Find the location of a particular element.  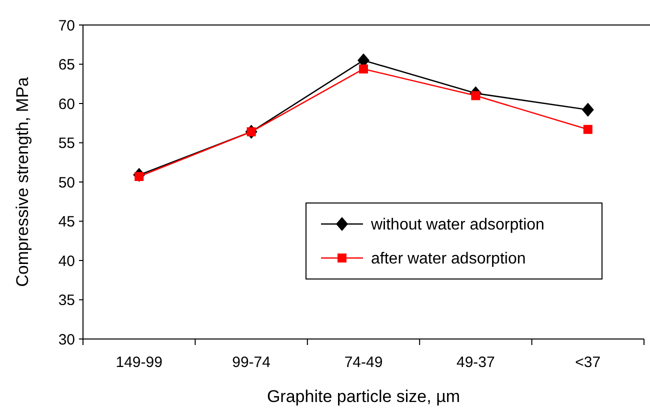

y-tick-label: 50 is located at coordinates (66, 183).